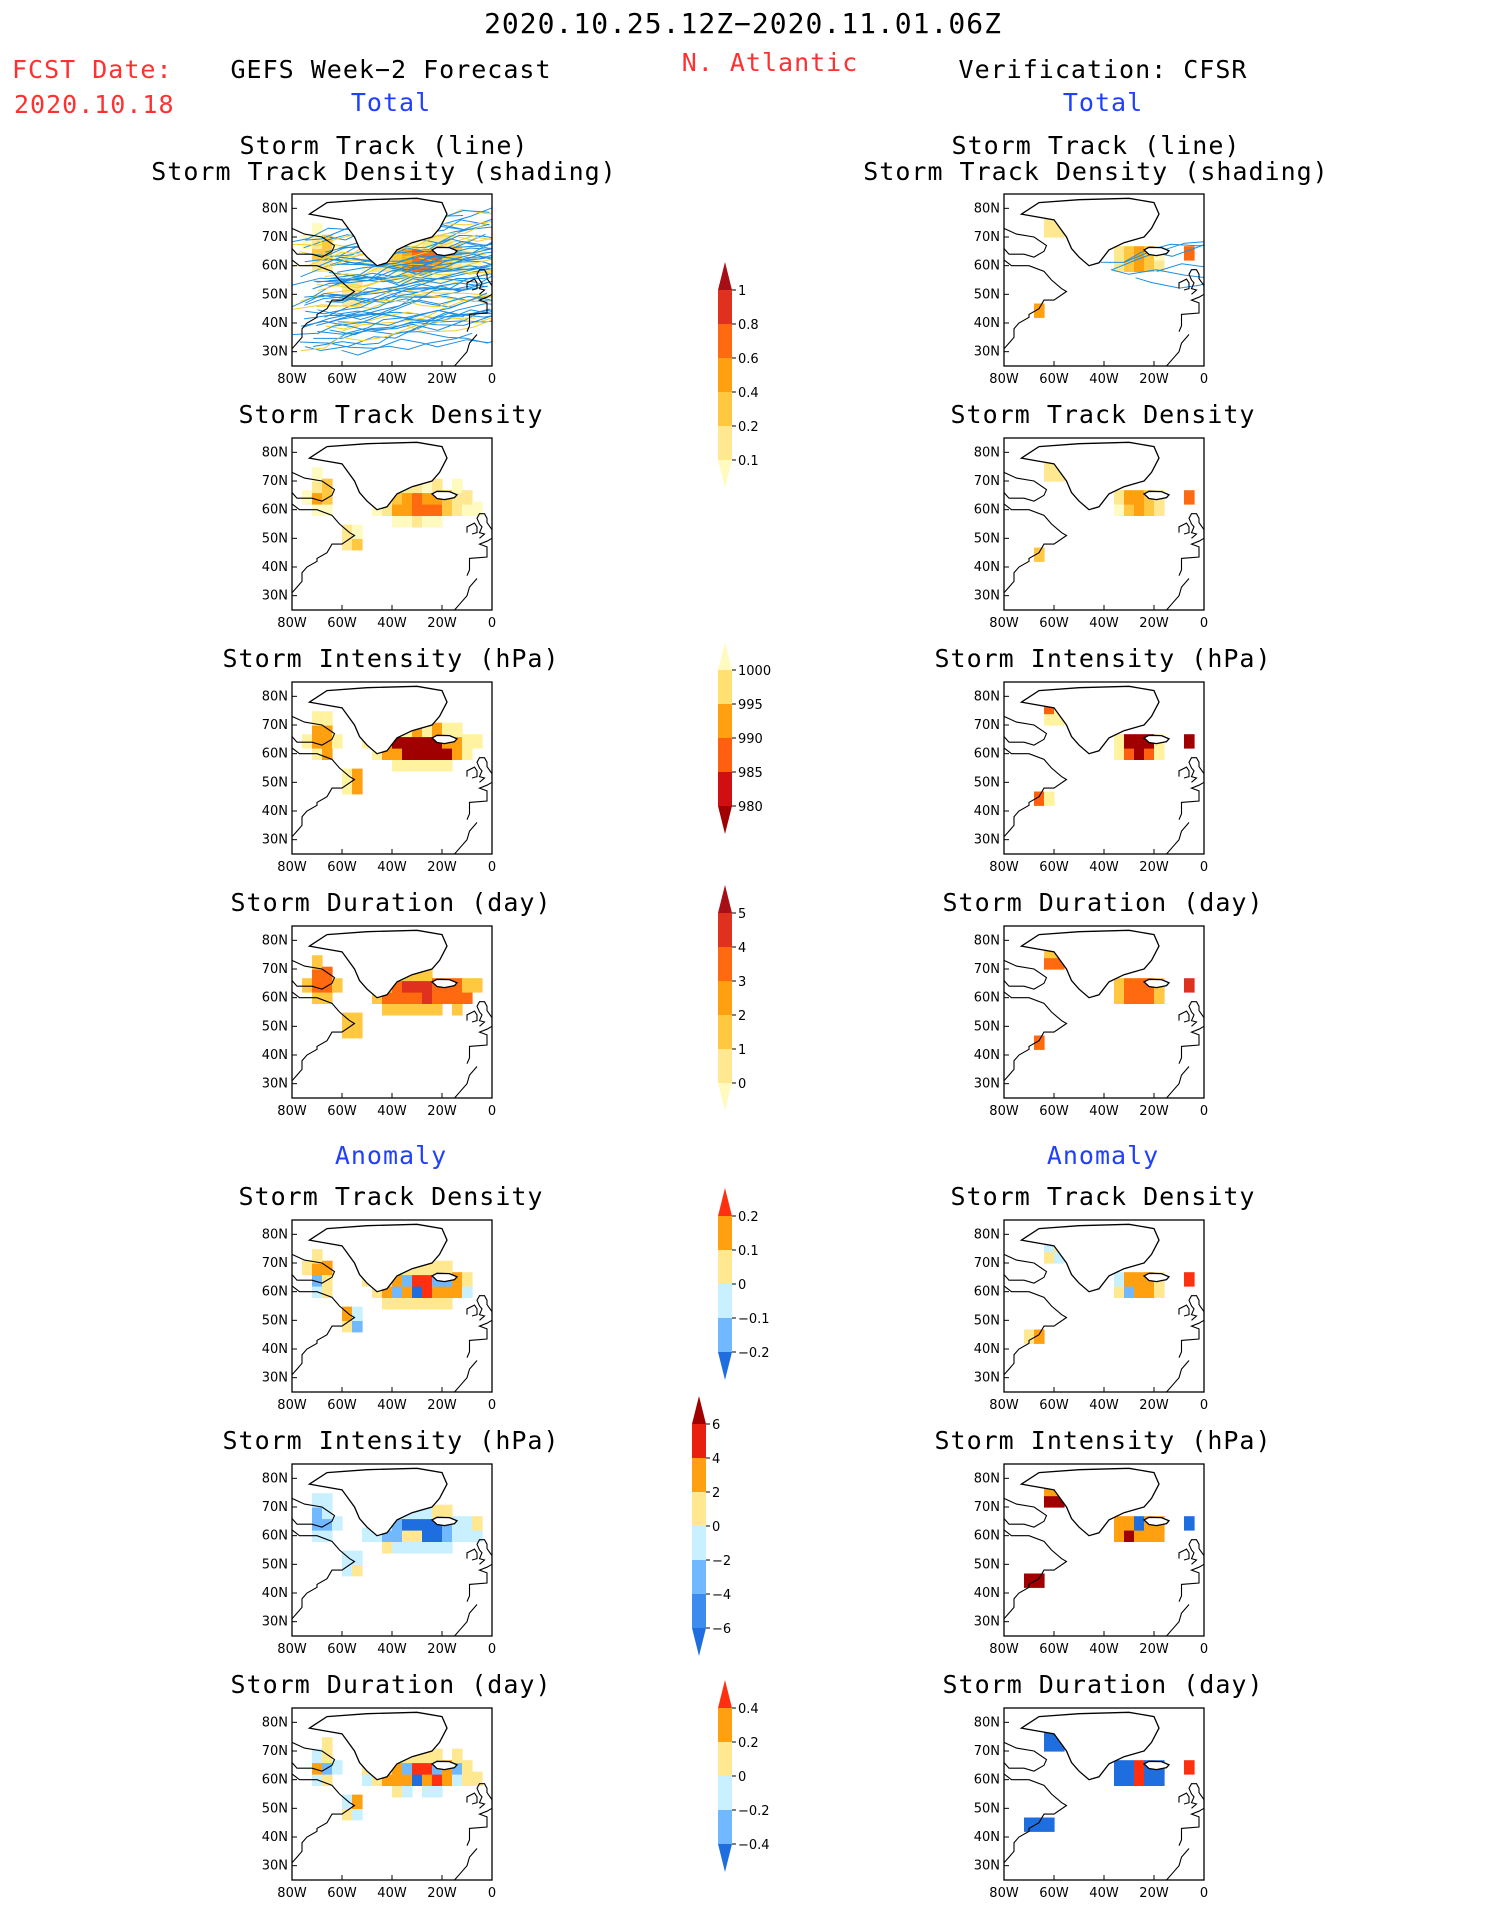 The height and width of the screenshot is (1925, 1487). What do you see at coordinates (1154, 1316) in the screenshot?
I see `map-verif-anom-density: 80N 70N 60N 50N 40N 30N 80W 60W 40W 20W 0` at bounding box center [1154, 1316].